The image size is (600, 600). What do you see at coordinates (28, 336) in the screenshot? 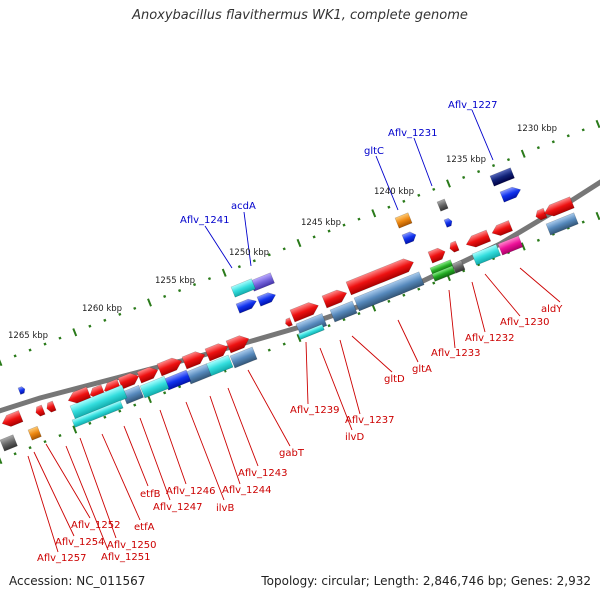
I see `ruler-label: 1265 kbp` at bounding box center [28, 336].